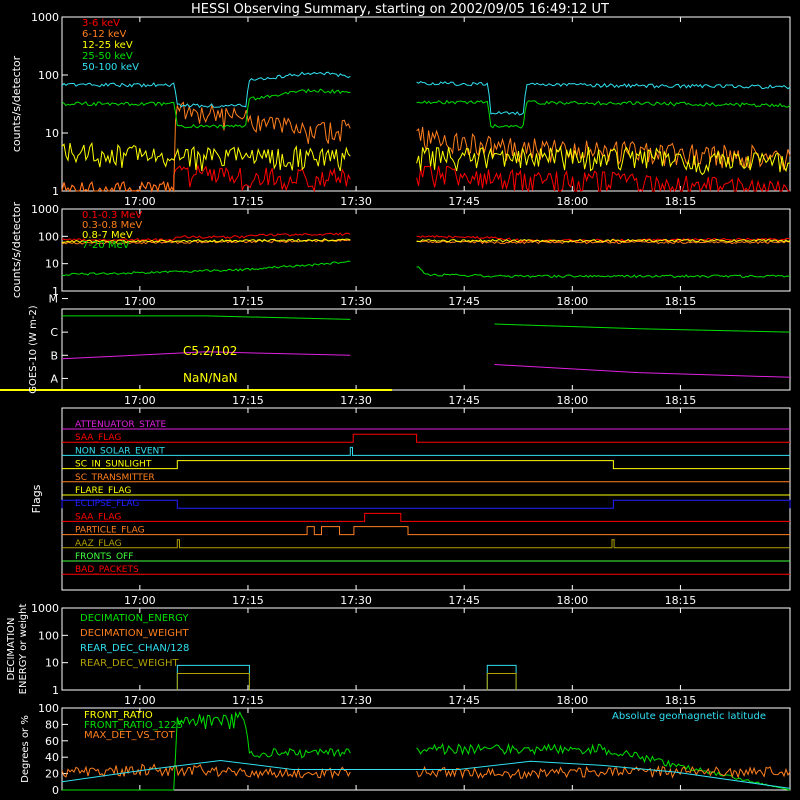 The height and width of the screenshot is (800, 800). Describe the element at coordinates (681, 201) in the screenshot. I see `panel-0-xtick-label: 18:15` at that location.